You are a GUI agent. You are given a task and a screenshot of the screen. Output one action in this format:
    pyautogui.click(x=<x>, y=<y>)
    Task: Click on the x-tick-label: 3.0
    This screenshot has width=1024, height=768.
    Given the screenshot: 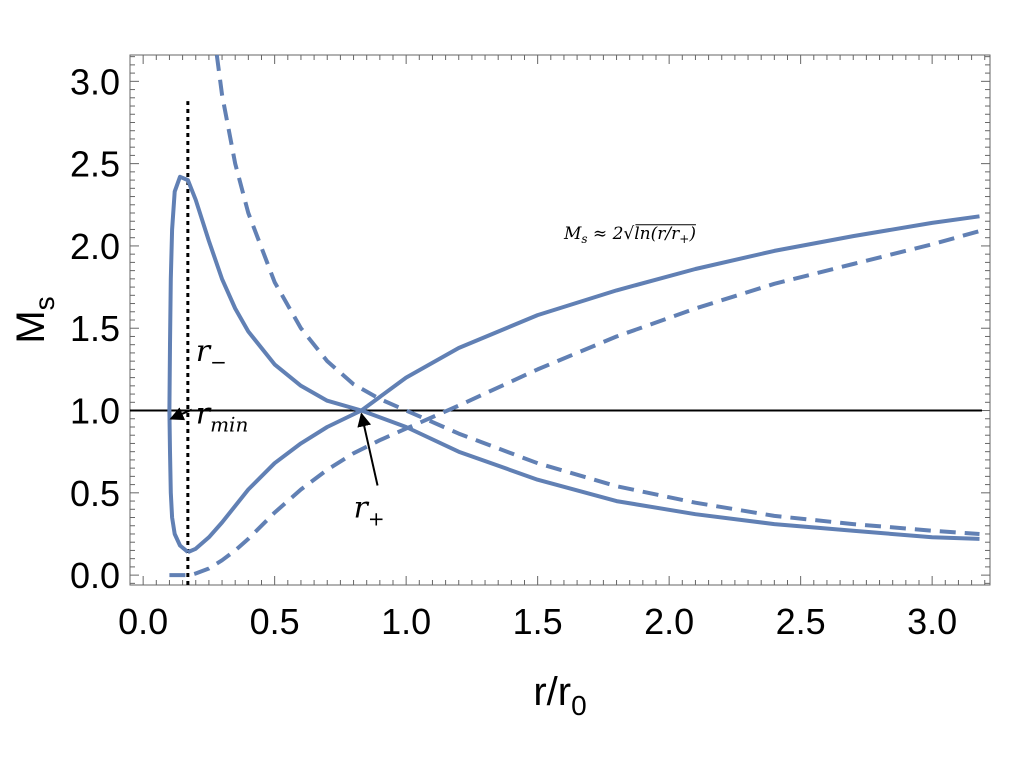 What is the action you would take?
    pyautogui.click(x=932, y=621)
    